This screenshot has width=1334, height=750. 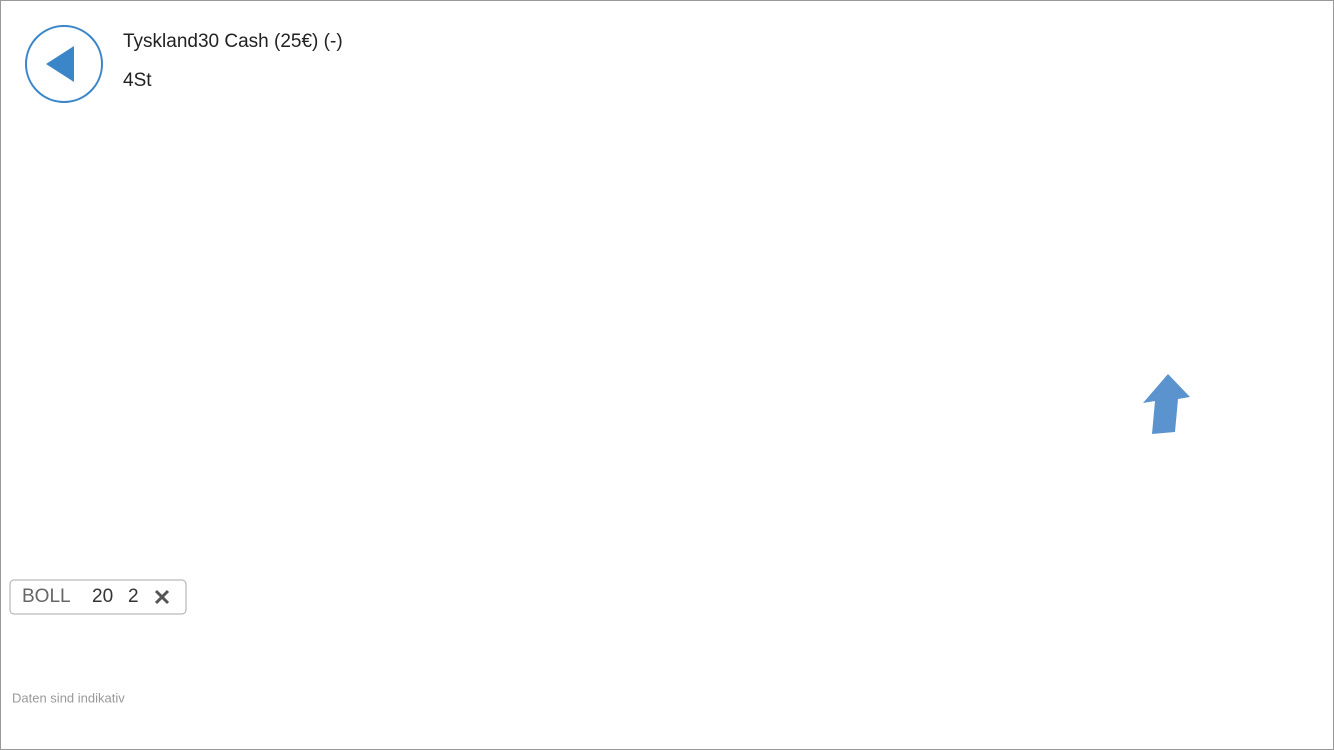 I want to click on x-axis-strip, so click(x=667, y=732).